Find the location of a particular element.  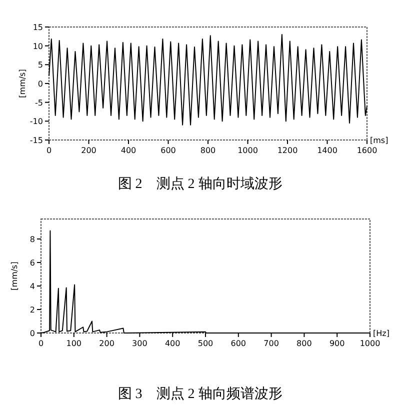

x-tick-label: 1200 is located at coordinates (287, 150).